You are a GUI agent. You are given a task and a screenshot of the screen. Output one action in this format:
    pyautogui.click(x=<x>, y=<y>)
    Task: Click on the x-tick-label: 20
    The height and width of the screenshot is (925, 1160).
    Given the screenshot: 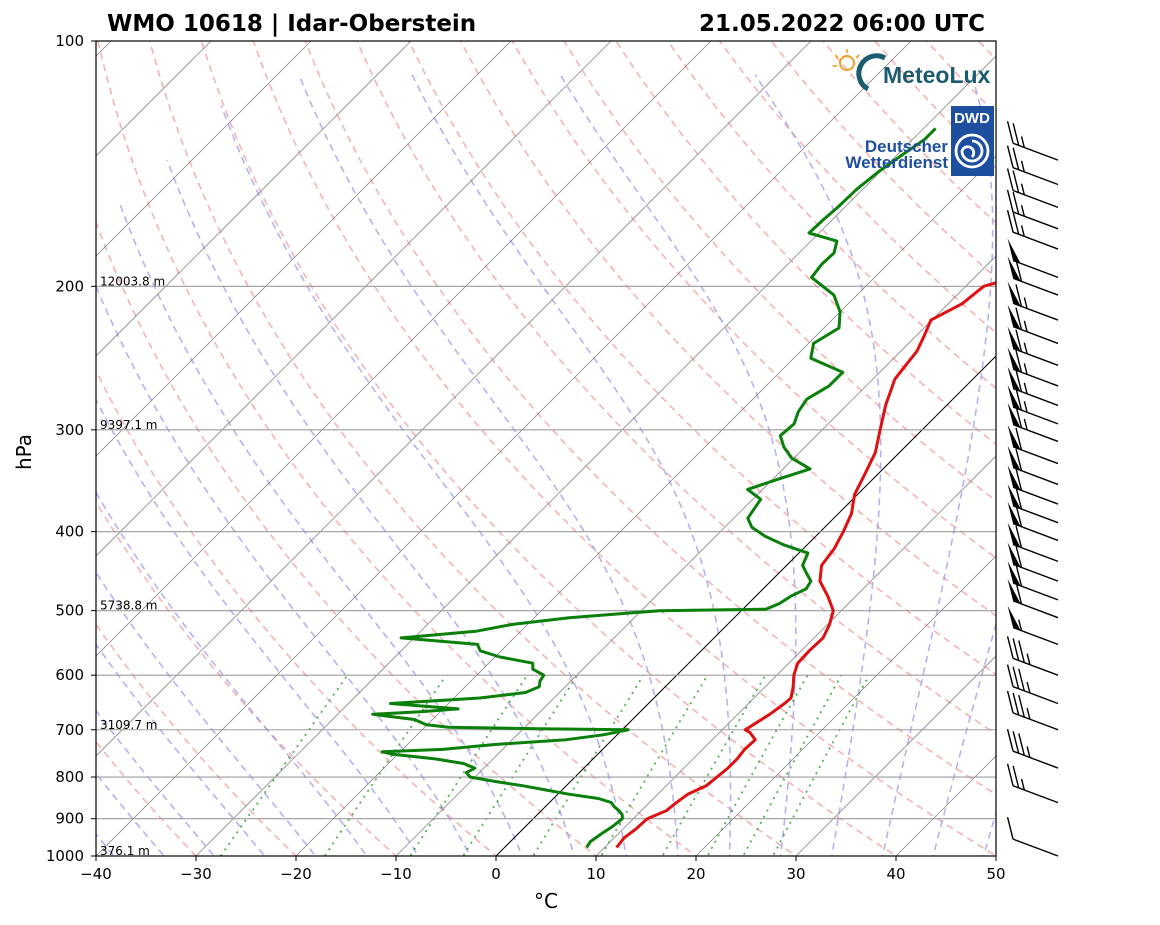 What is the action you would take?
    pyautogui.click(x=695, y=874)
    